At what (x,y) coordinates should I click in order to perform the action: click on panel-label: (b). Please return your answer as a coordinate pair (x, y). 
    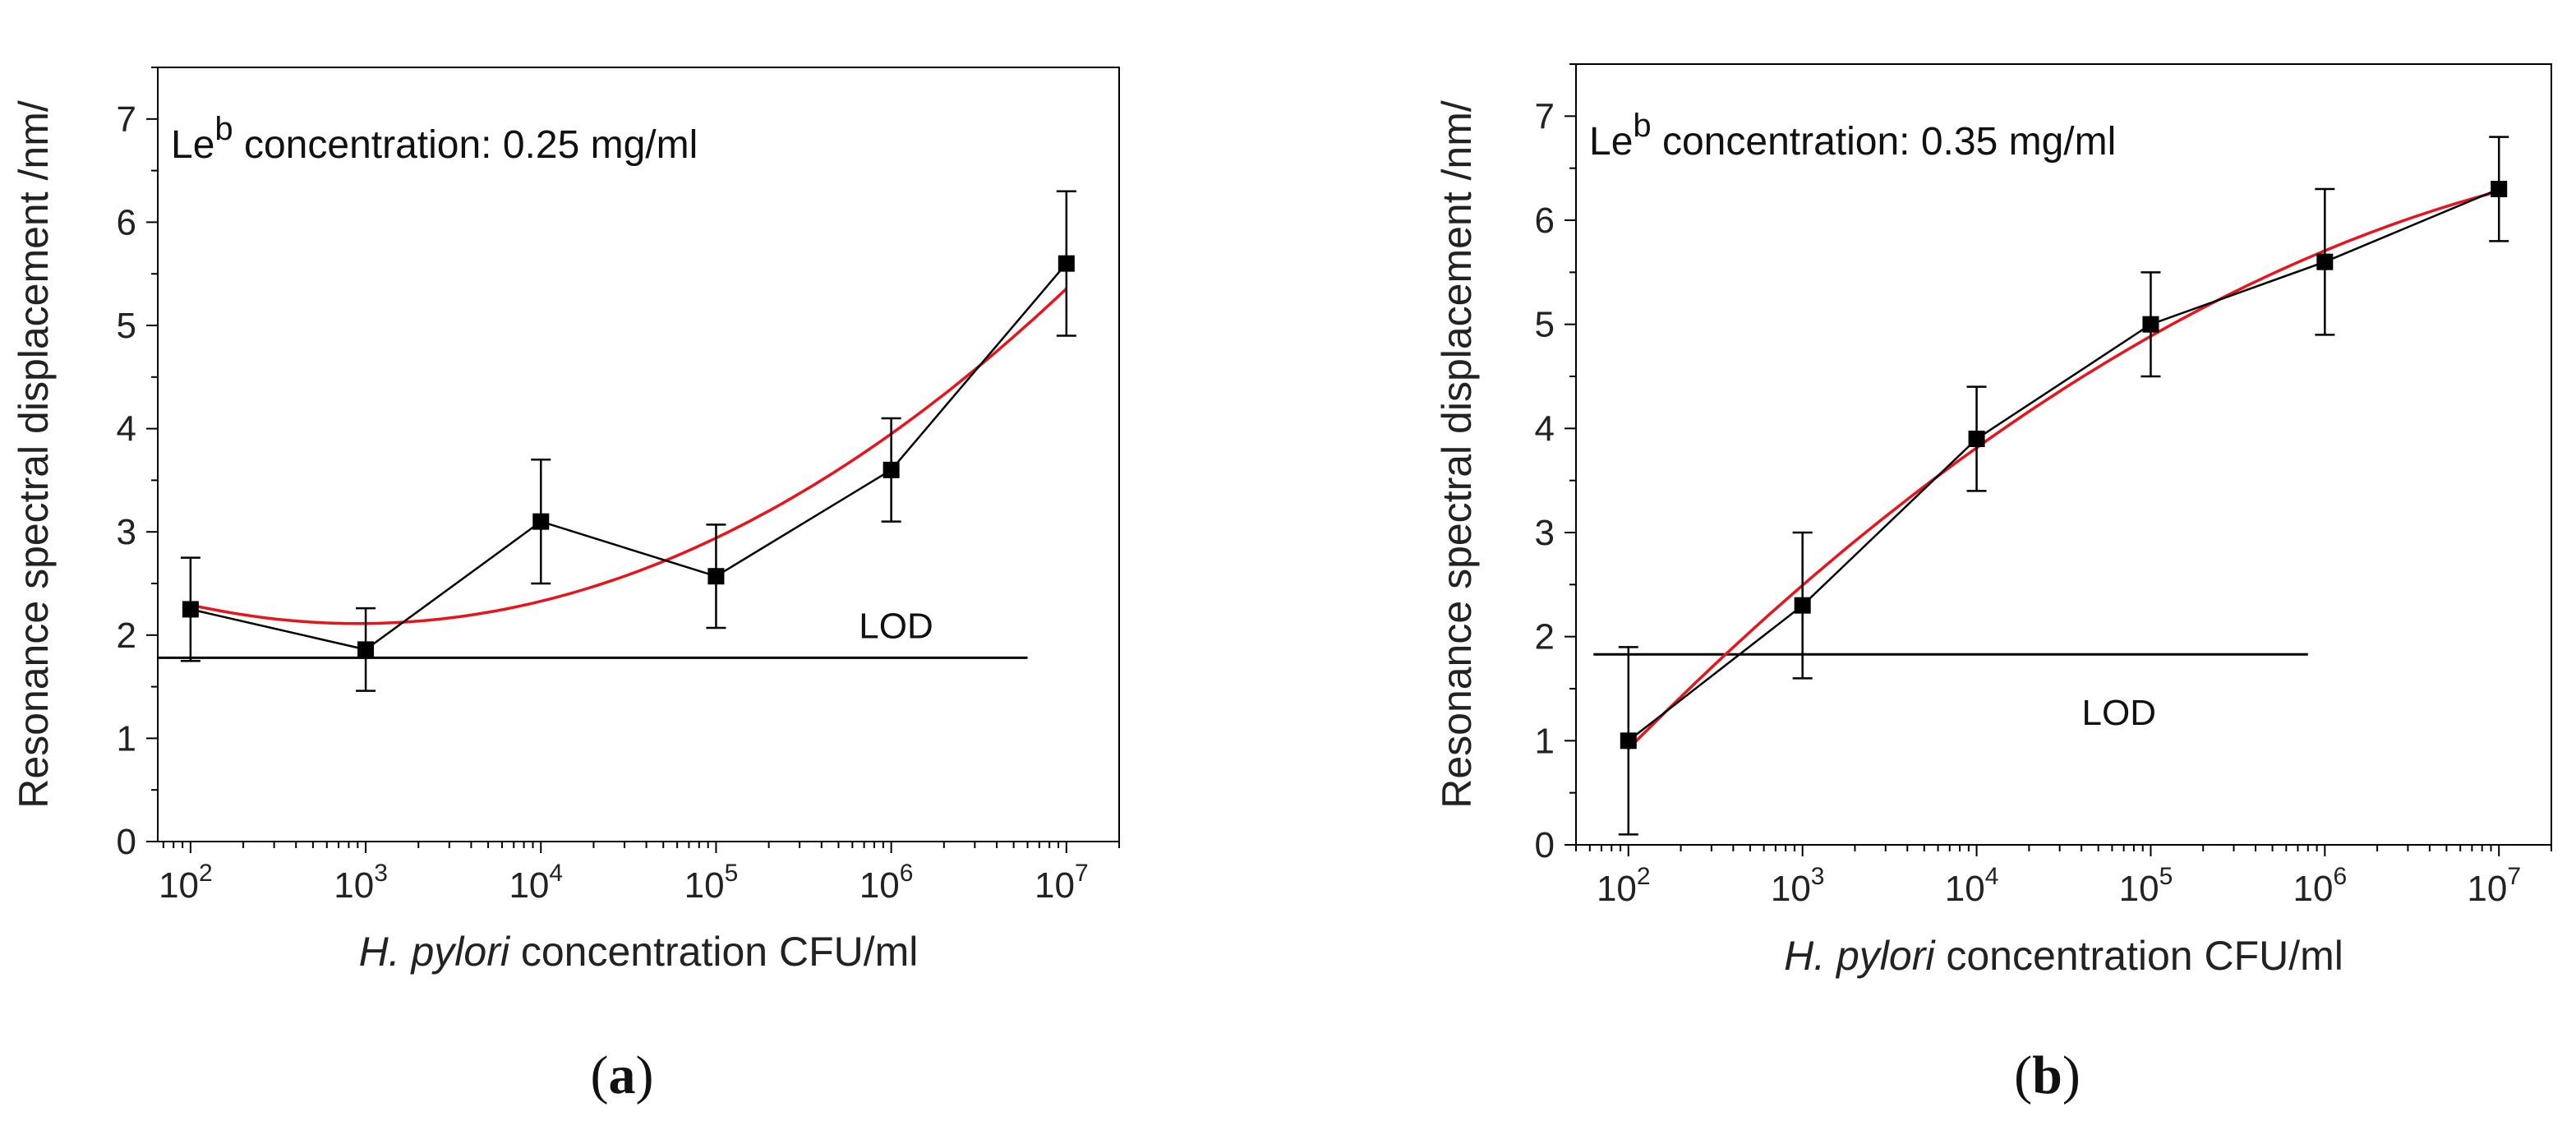
    Looking at the image, I should click on (2047, 1075).